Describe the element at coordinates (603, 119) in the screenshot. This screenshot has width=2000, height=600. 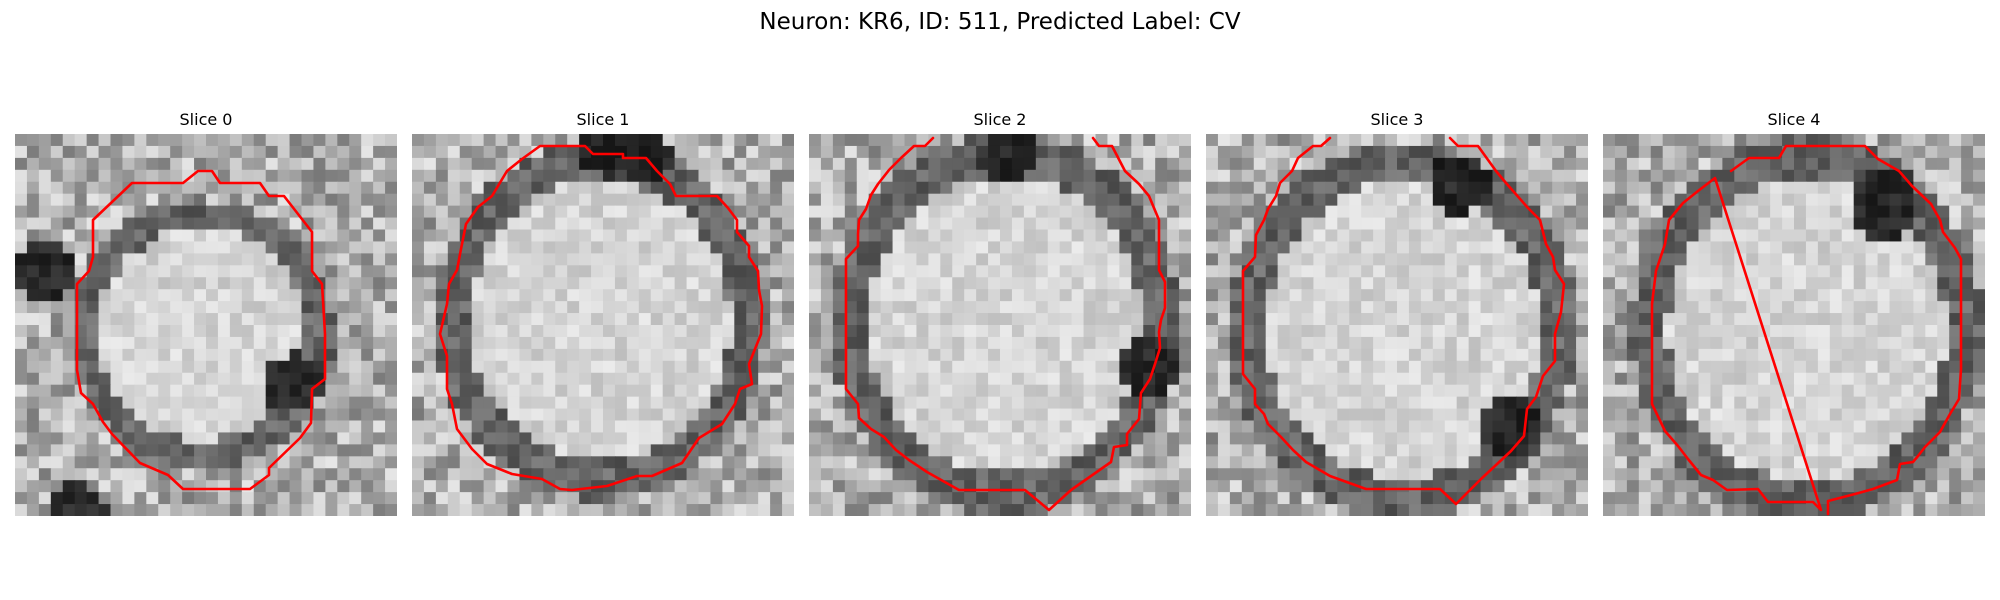
I see `slice-title-1: Slice 1` at that location.